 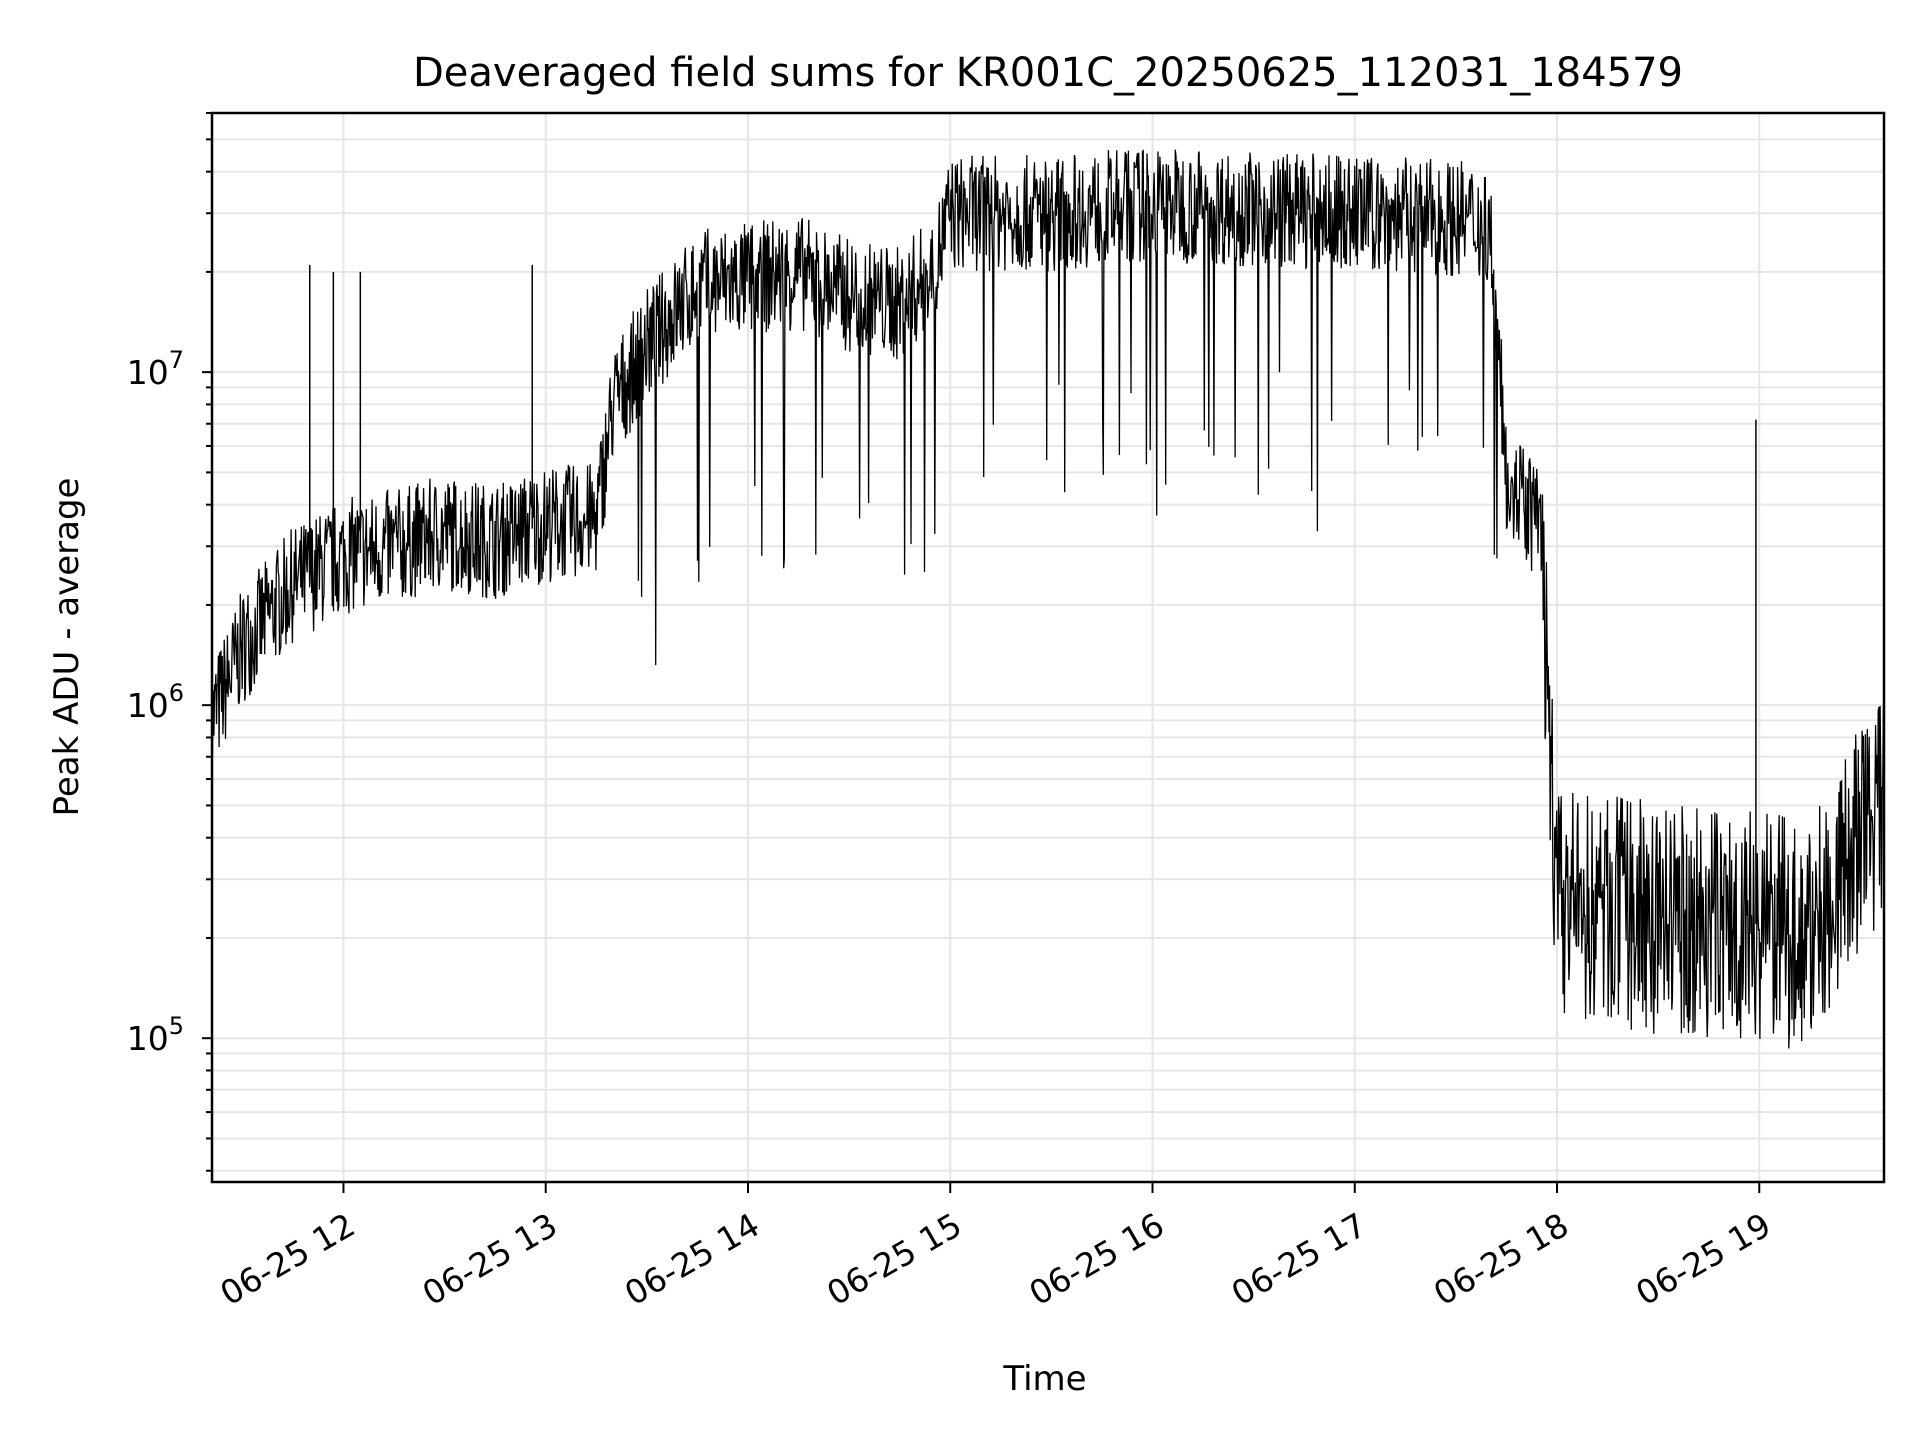 I want to click on x-tick-label: 06-25 18, so click(x=1501, y=1259).